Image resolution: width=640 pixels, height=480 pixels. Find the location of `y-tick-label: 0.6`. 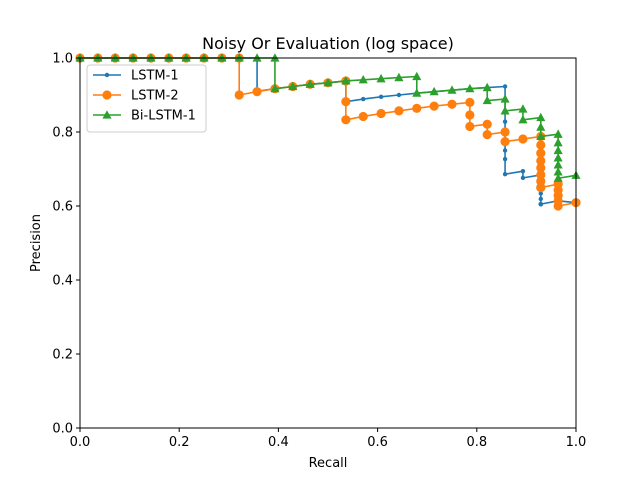

y-tick-label: 0.6 is located at coordinates (62, 207).